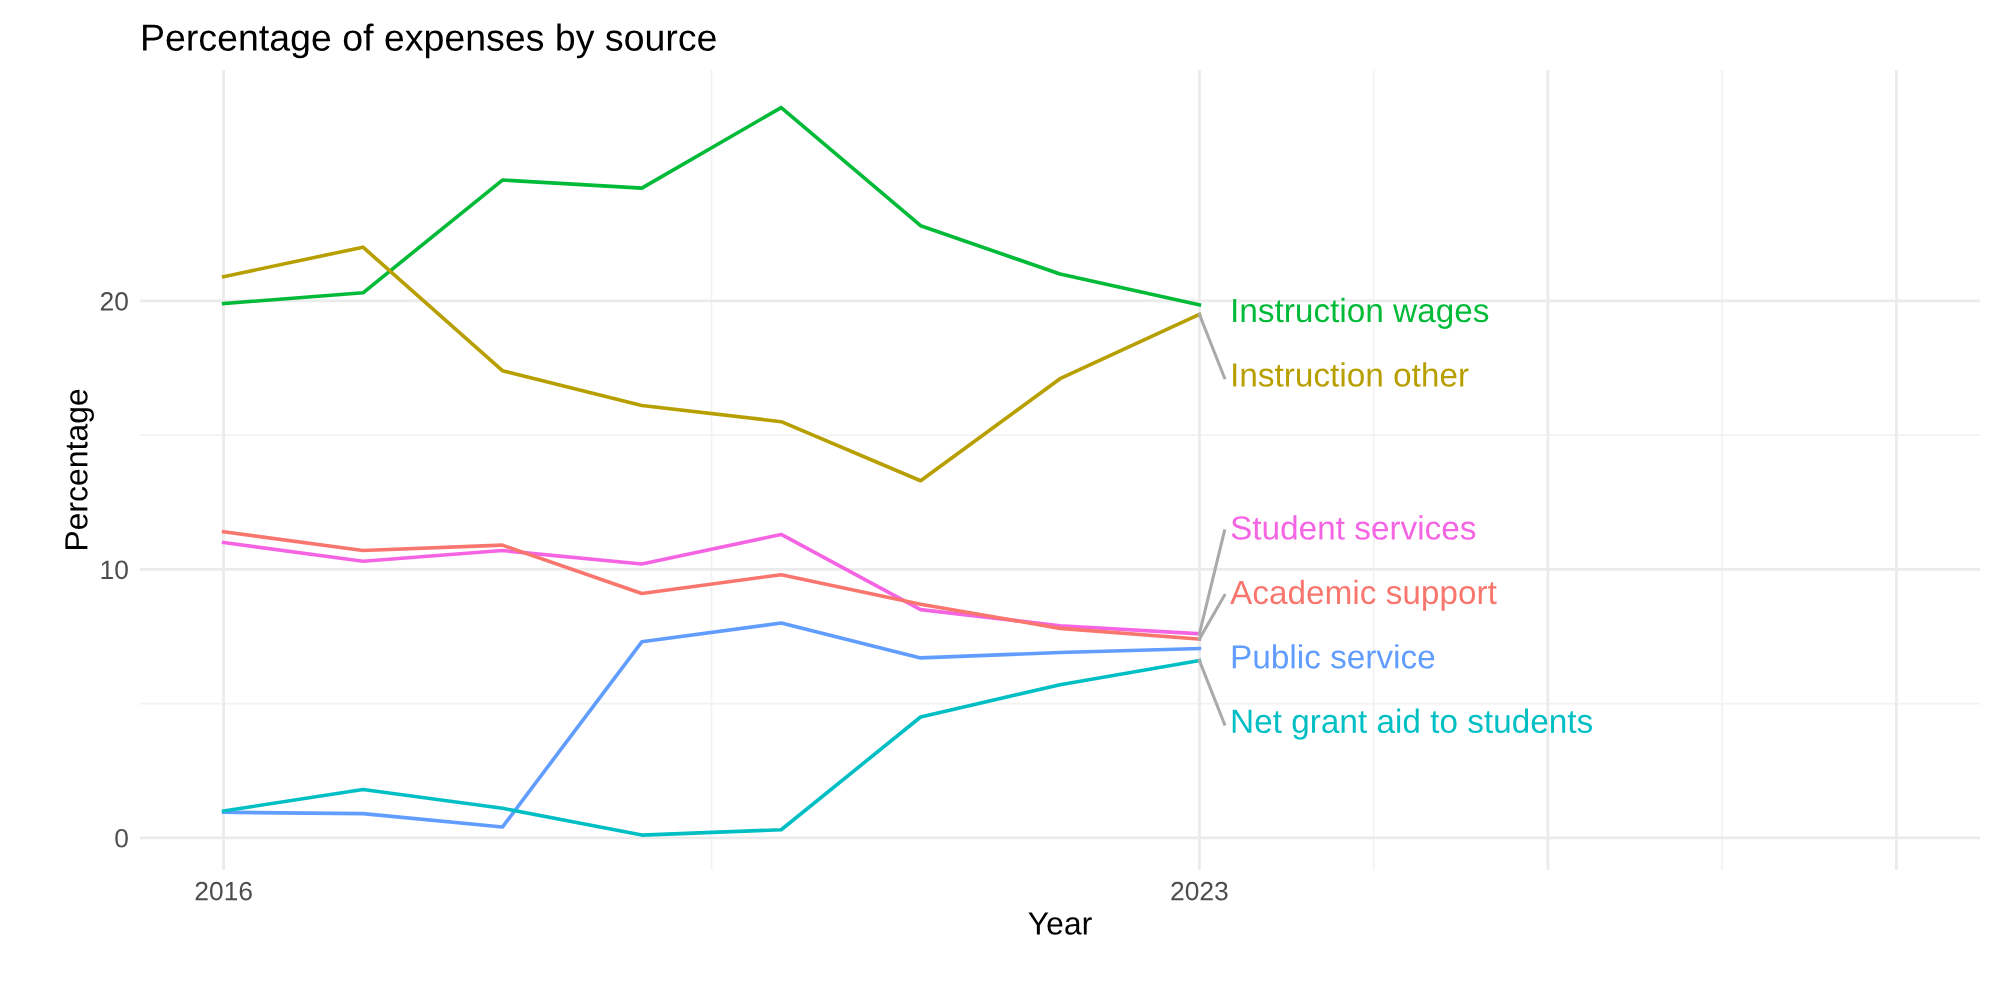 Image resolution: width=2000 pixels, height=1000 pixels. What do you see at coordinates (1353, 527) in the screenshot?
I see `text: Student services` at bounding box center [1353, 527].